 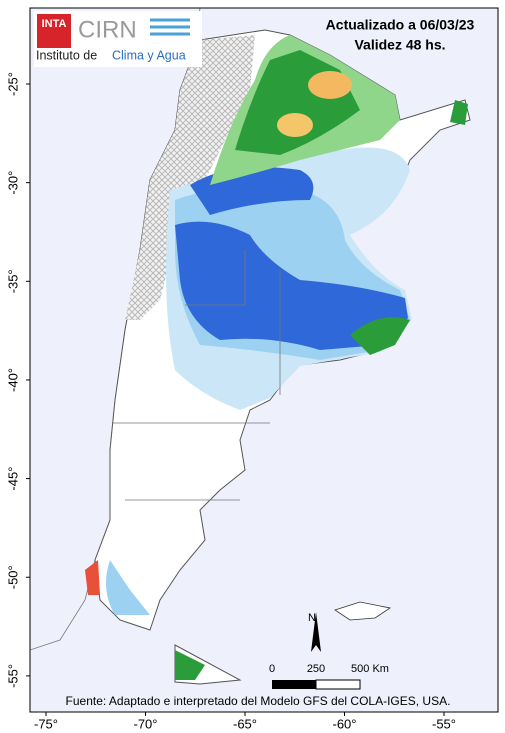 I want to click on precip-orange, so click(x=330, y=85).